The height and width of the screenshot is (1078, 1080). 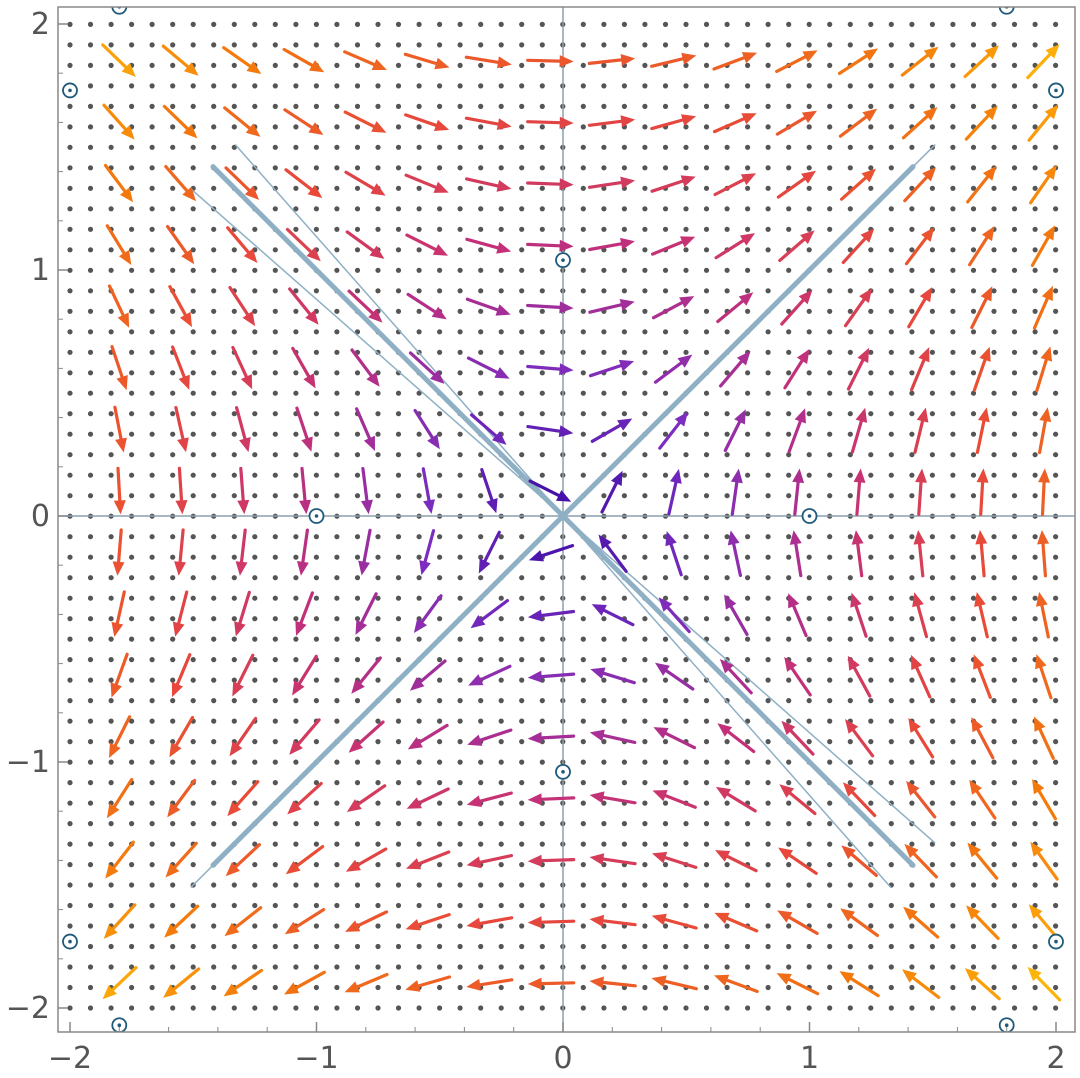 I want to click on marked-point, so click(x=70, y=90).